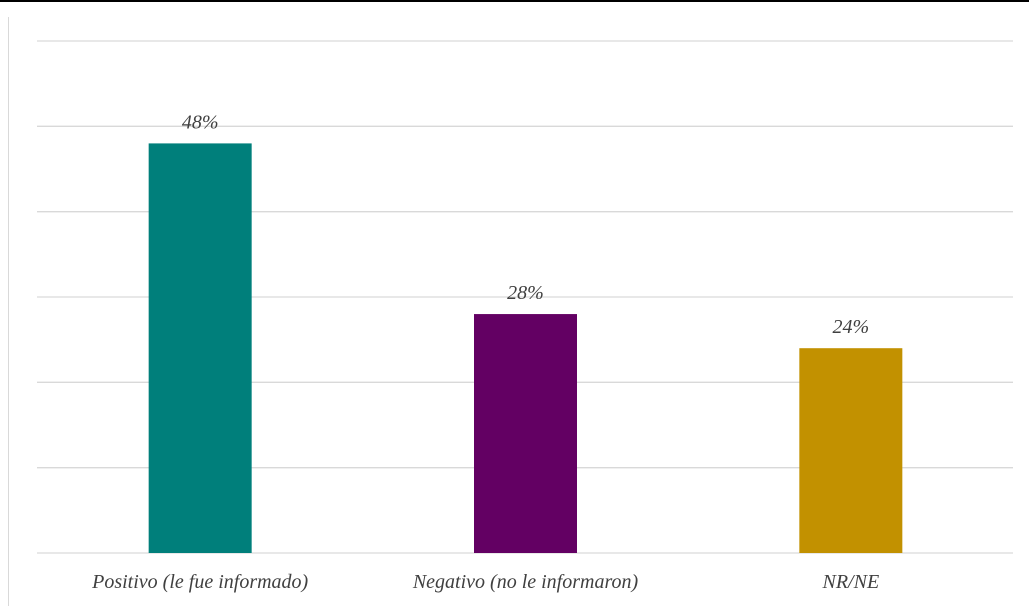 The image size is (1029, 606). What do you see at coordinates (200, 122) in the screenshot?
I see `data-label: 48%` at bounding box center [200, 122].